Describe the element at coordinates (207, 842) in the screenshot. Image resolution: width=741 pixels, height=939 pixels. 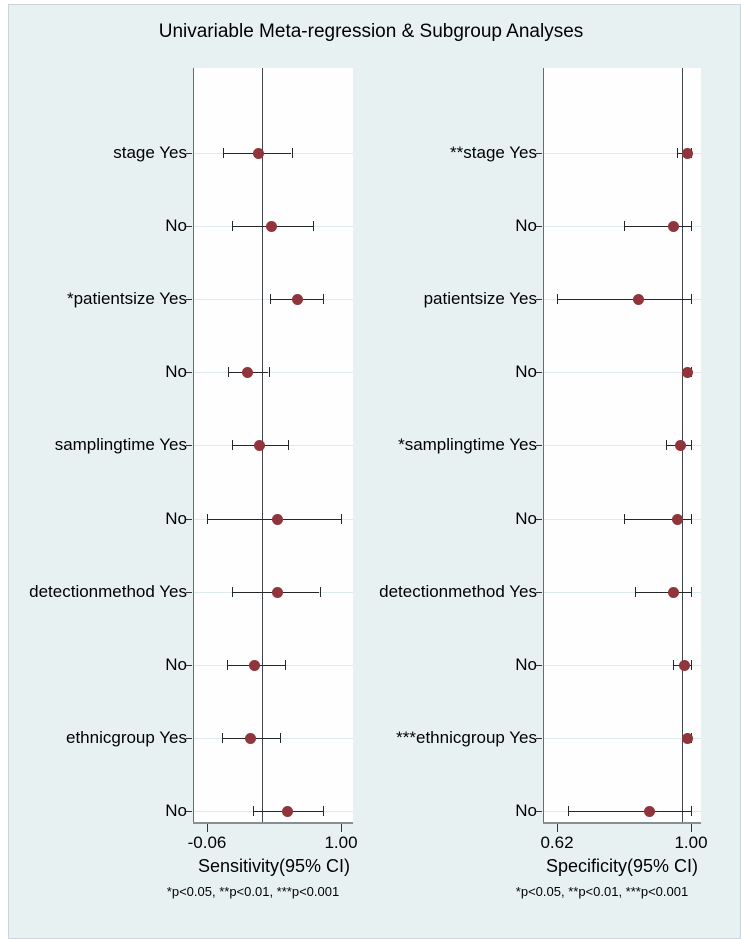
I see `x-tick-label: -0.06` at that location.